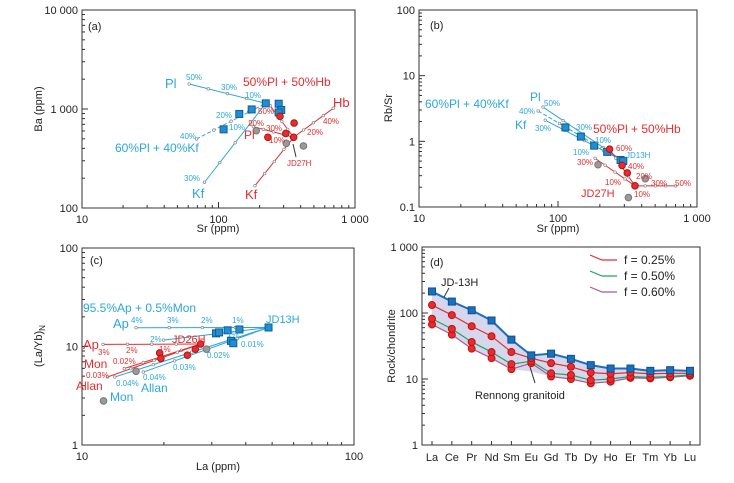  I want to click on annotation-label: 0.02%, so click(124, 361).